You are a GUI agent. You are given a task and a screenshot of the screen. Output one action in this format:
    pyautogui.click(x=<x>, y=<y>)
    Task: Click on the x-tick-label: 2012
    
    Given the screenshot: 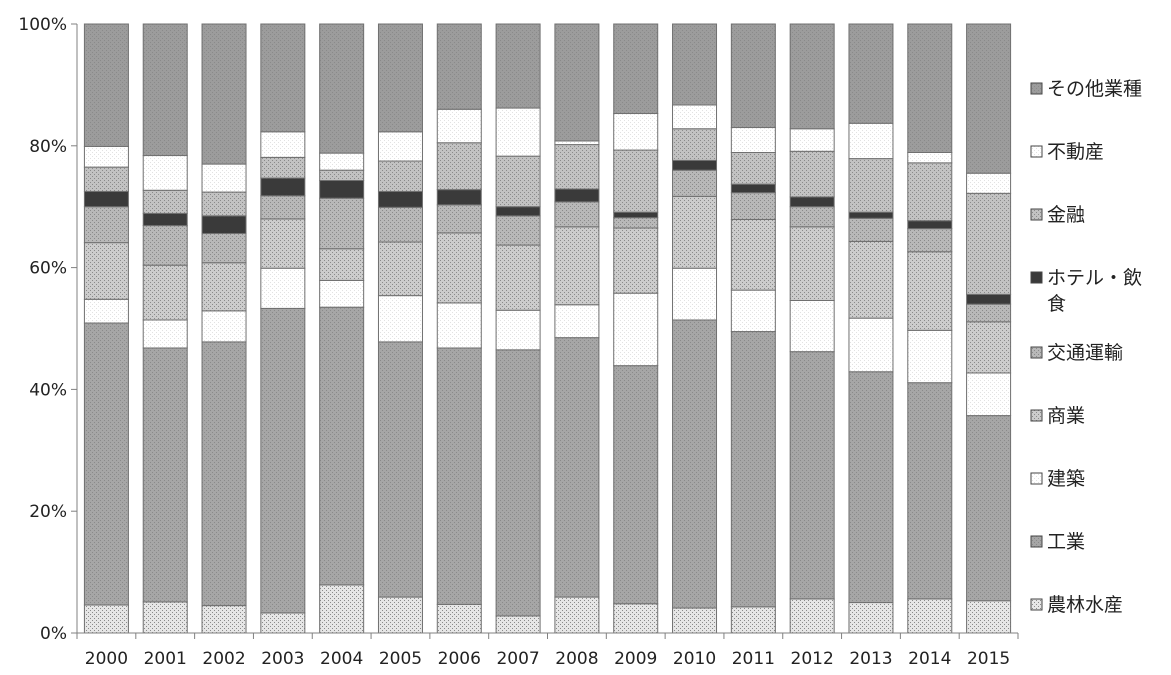 What is the action you would take?
    pyautogui.click(x=812, y=659)
    